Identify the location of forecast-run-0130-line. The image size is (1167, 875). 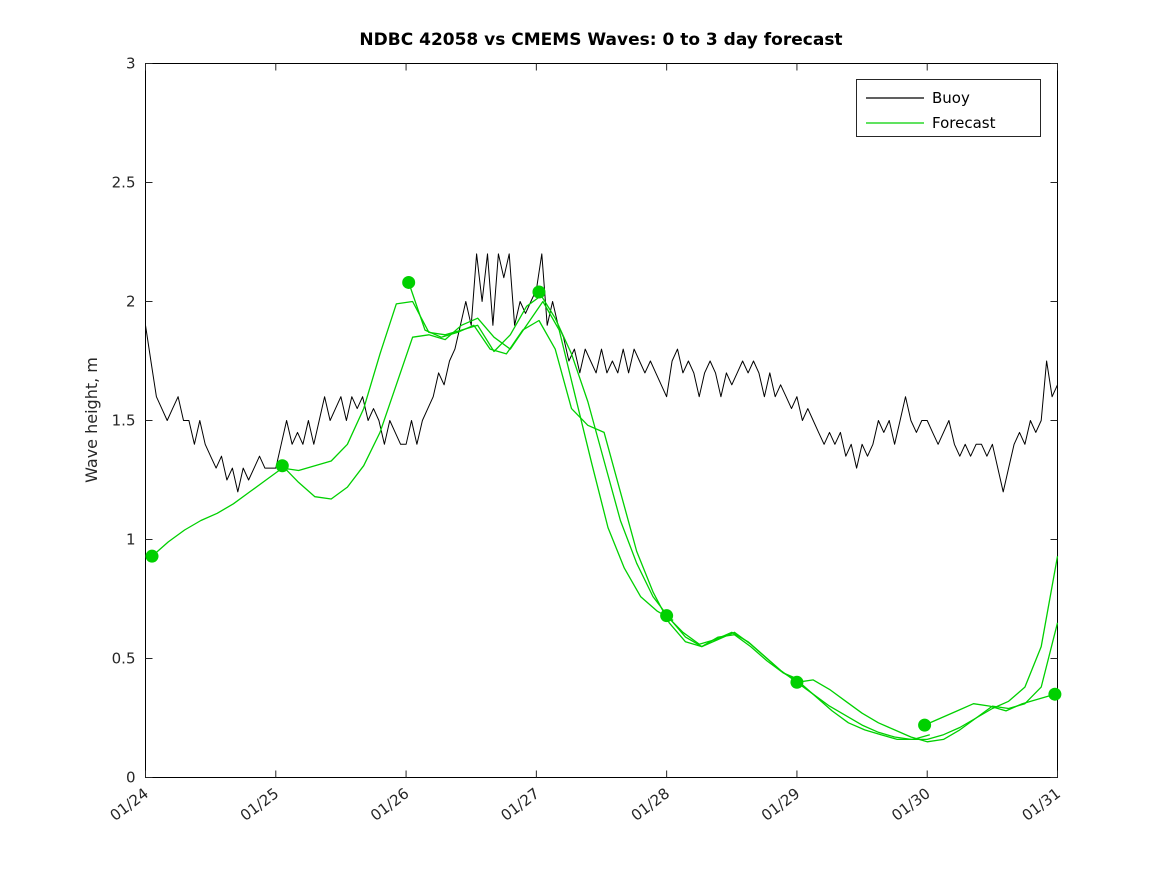
(990, 709).